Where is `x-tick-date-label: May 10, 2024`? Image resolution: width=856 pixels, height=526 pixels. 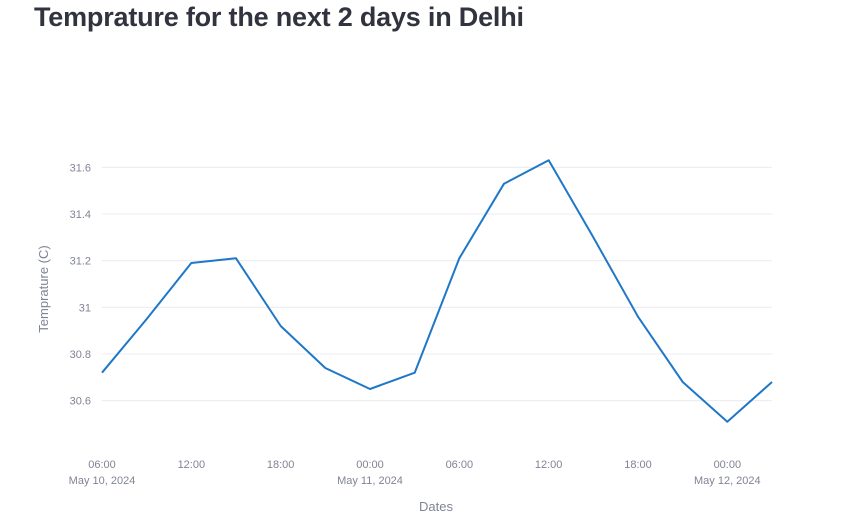
x-tick-date-label: May 10, 2024 is located at coordinates (102, 481).